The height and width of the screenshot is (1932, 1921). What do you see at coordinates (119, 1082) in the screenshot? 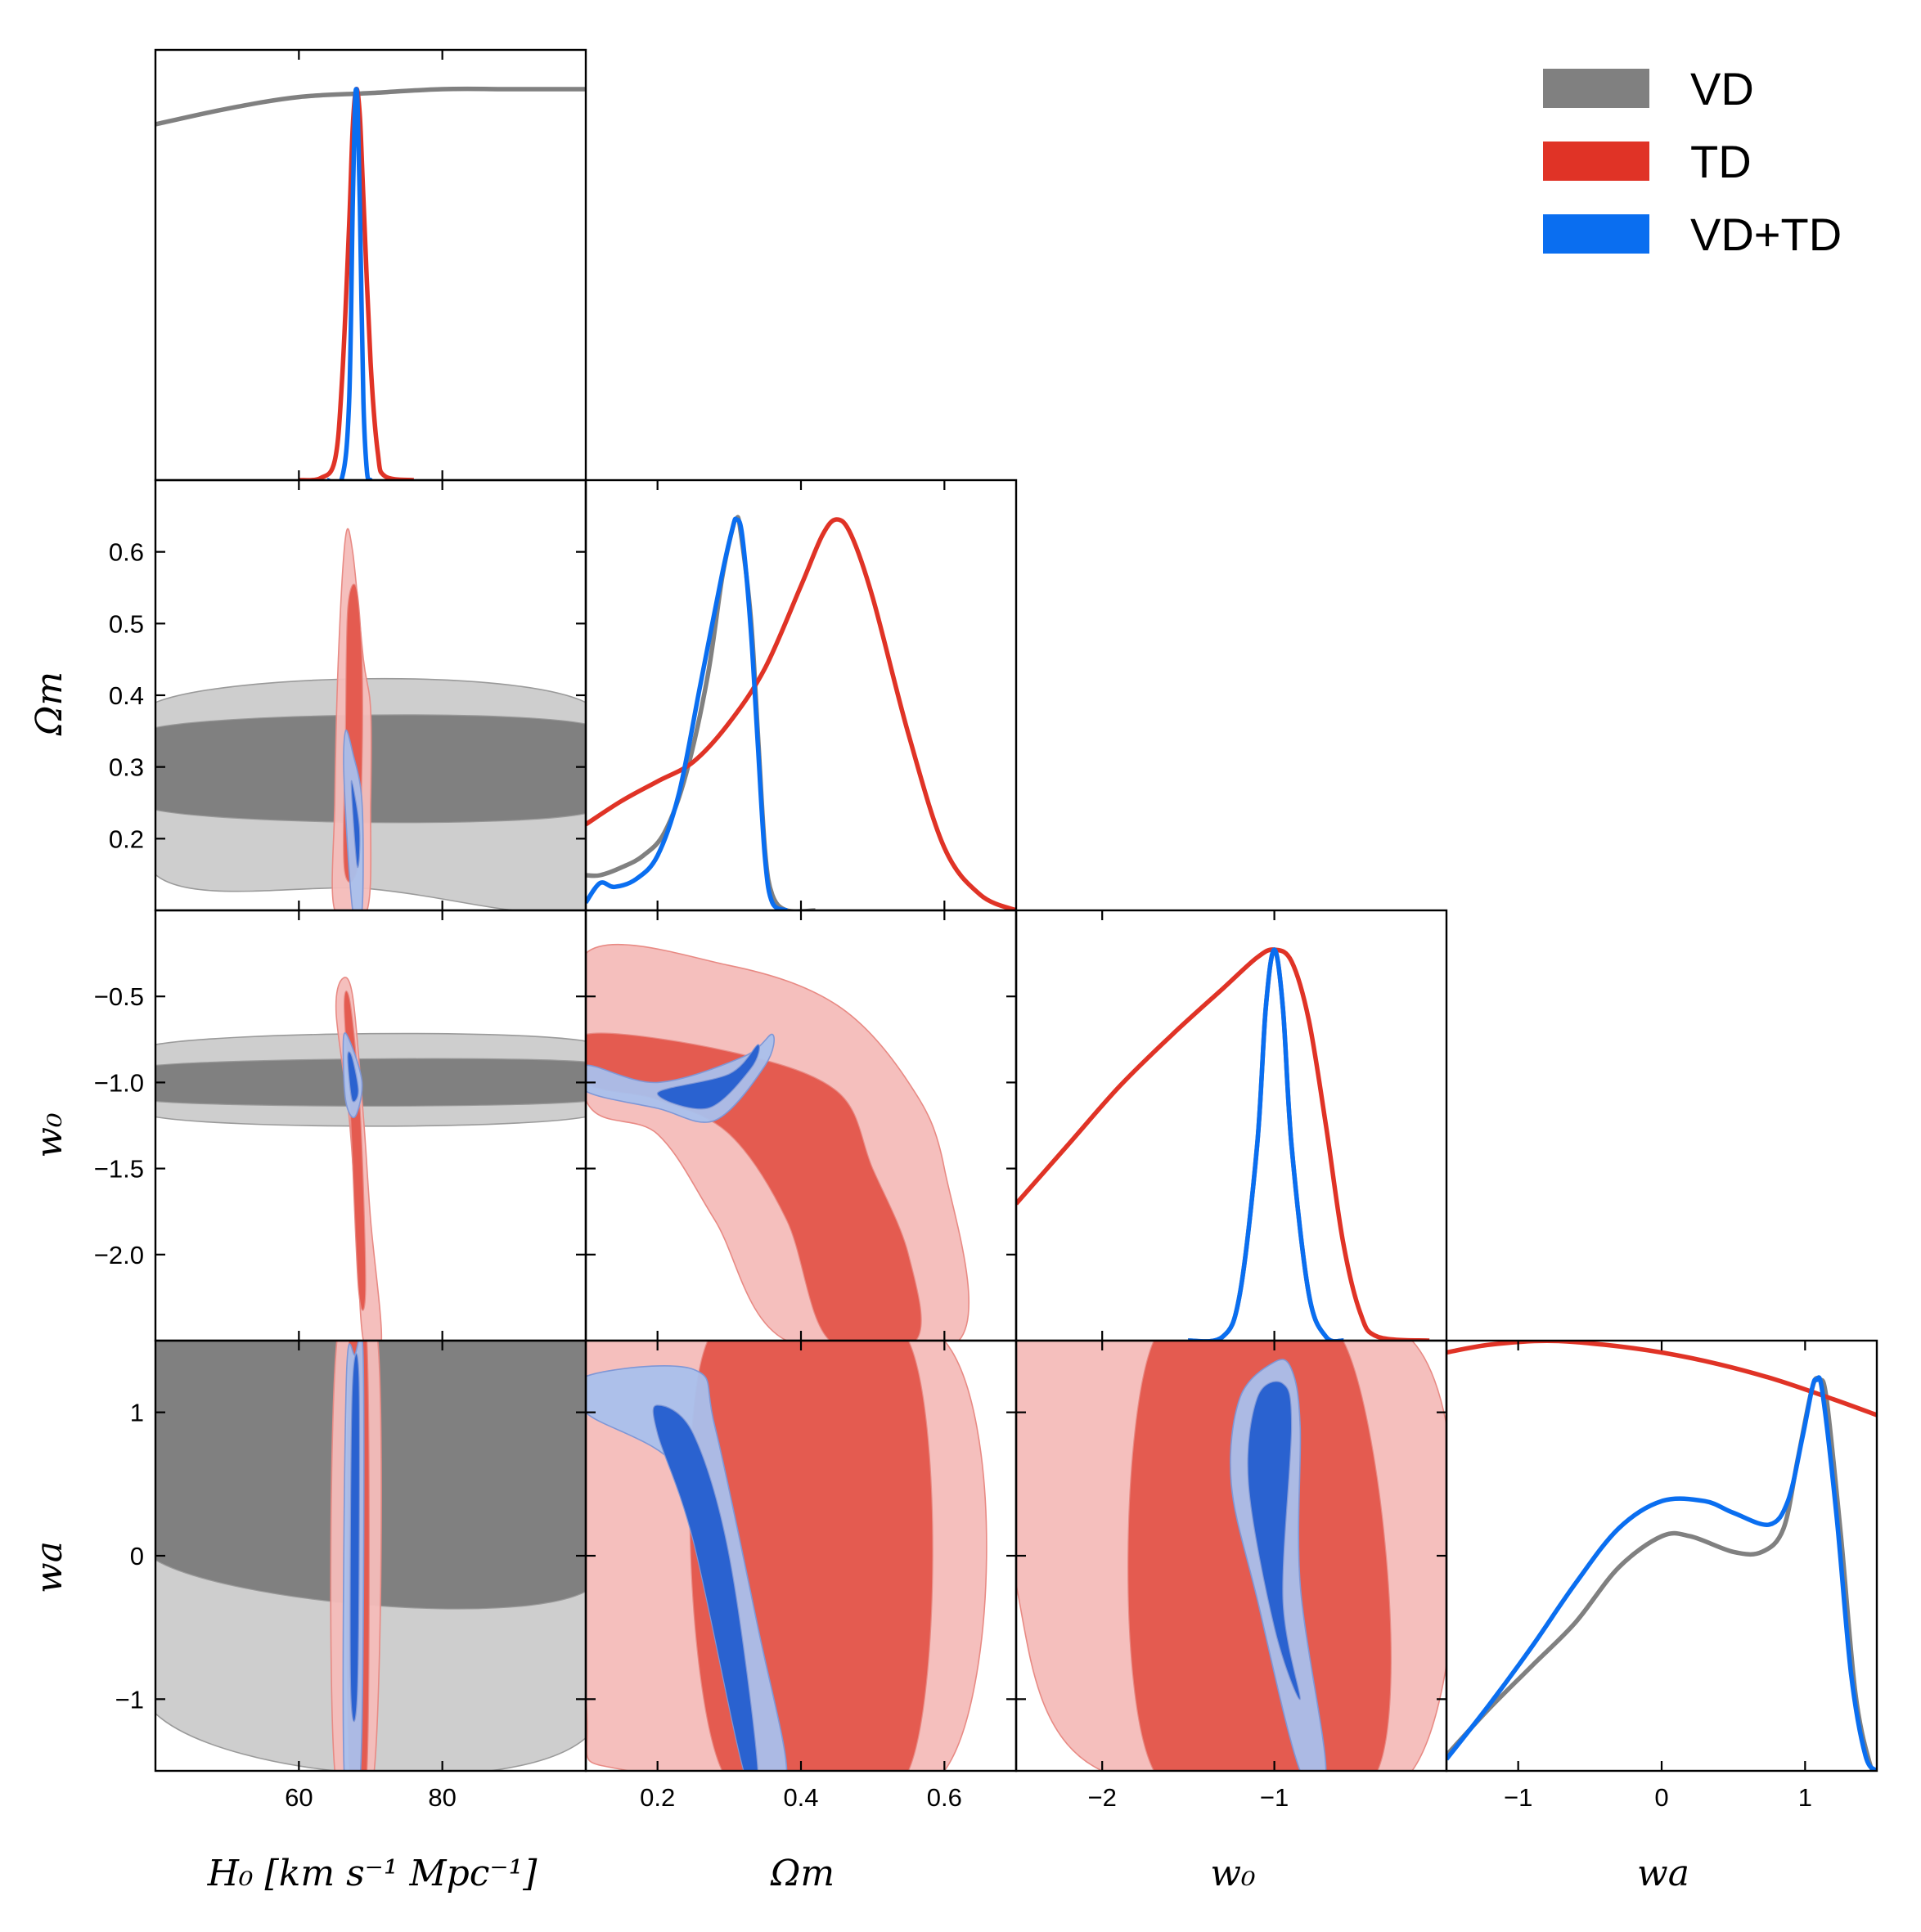
I see `y-tick-label: −1.0` at bounding box center [119, 1082].